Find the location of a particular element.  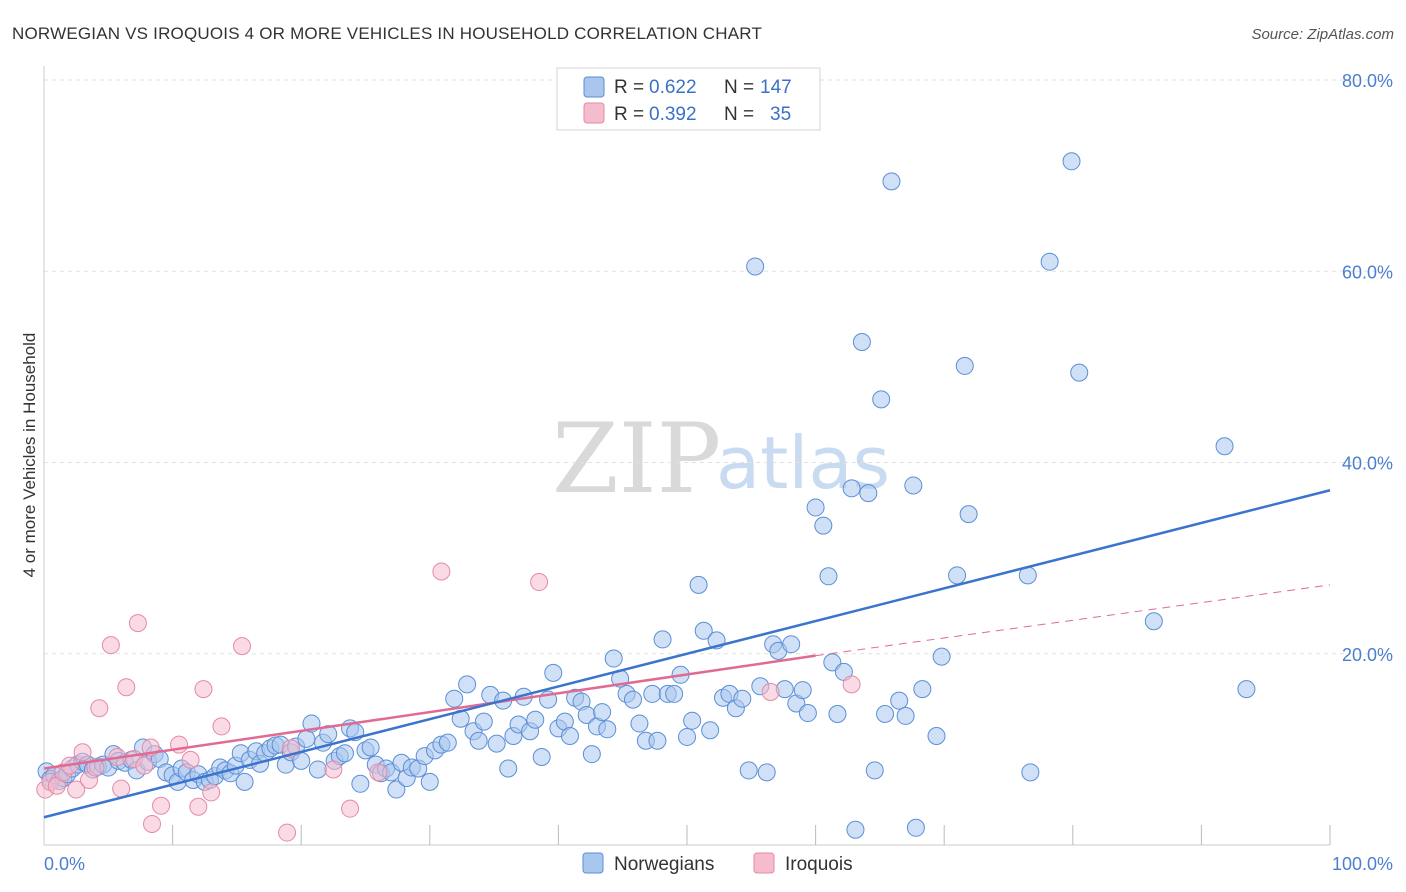

iroquois-r-value: 0.392 is located at coordinates (673, 114).